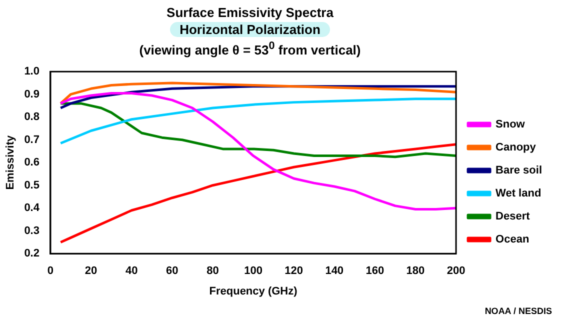 This screenshot has height=320, width=570. What do you see at coordinates (172, 272) in the screenshot?
I see `x-tick-label: 60` at bounding box center [172, 272].